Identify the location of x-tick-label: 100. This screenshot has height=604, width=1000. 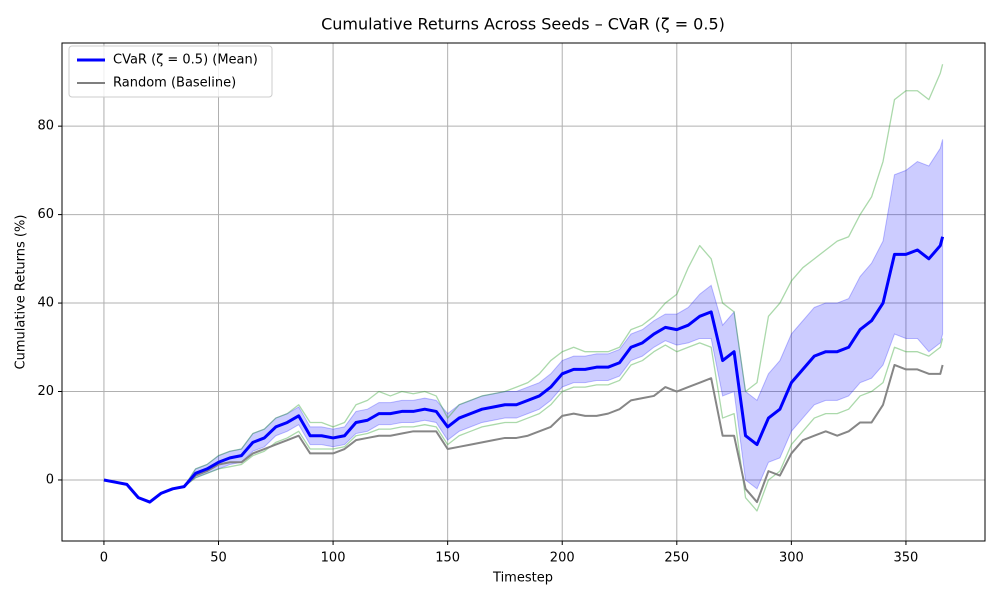
(333, 558).